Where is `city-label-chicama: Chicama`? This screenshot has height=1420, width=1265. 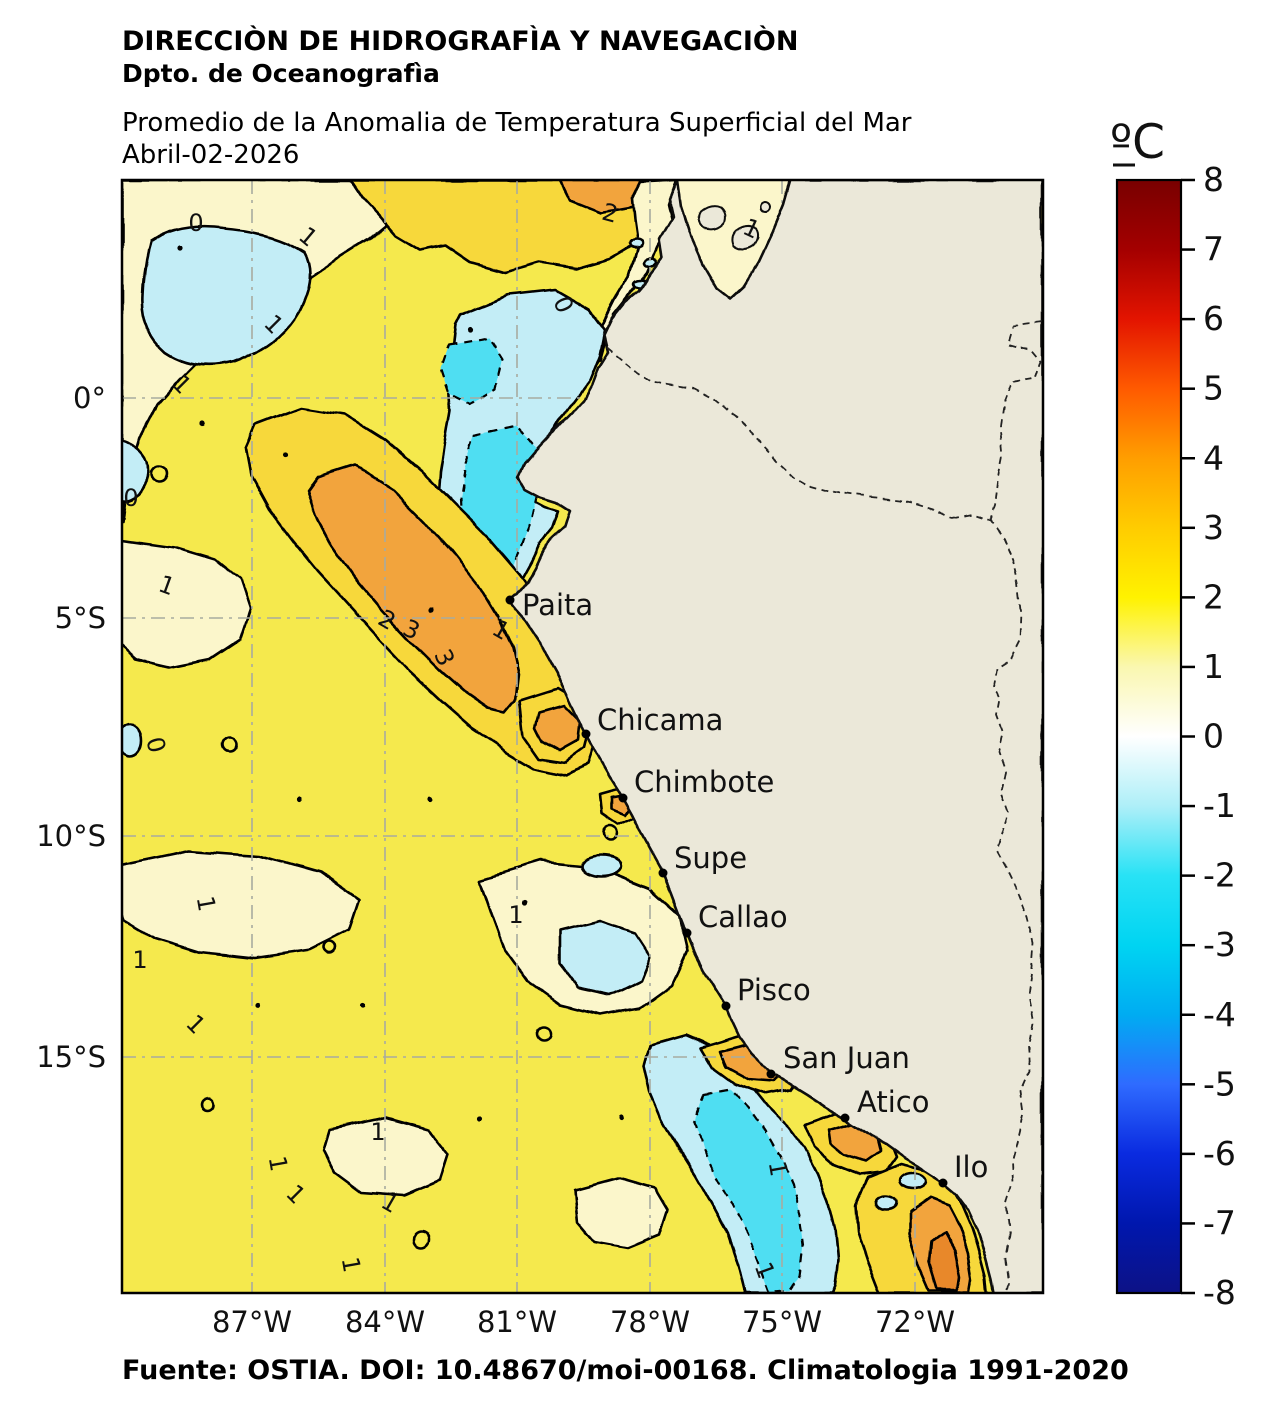 city-label-chicama: Chicama is located at coordinates (660, 720).